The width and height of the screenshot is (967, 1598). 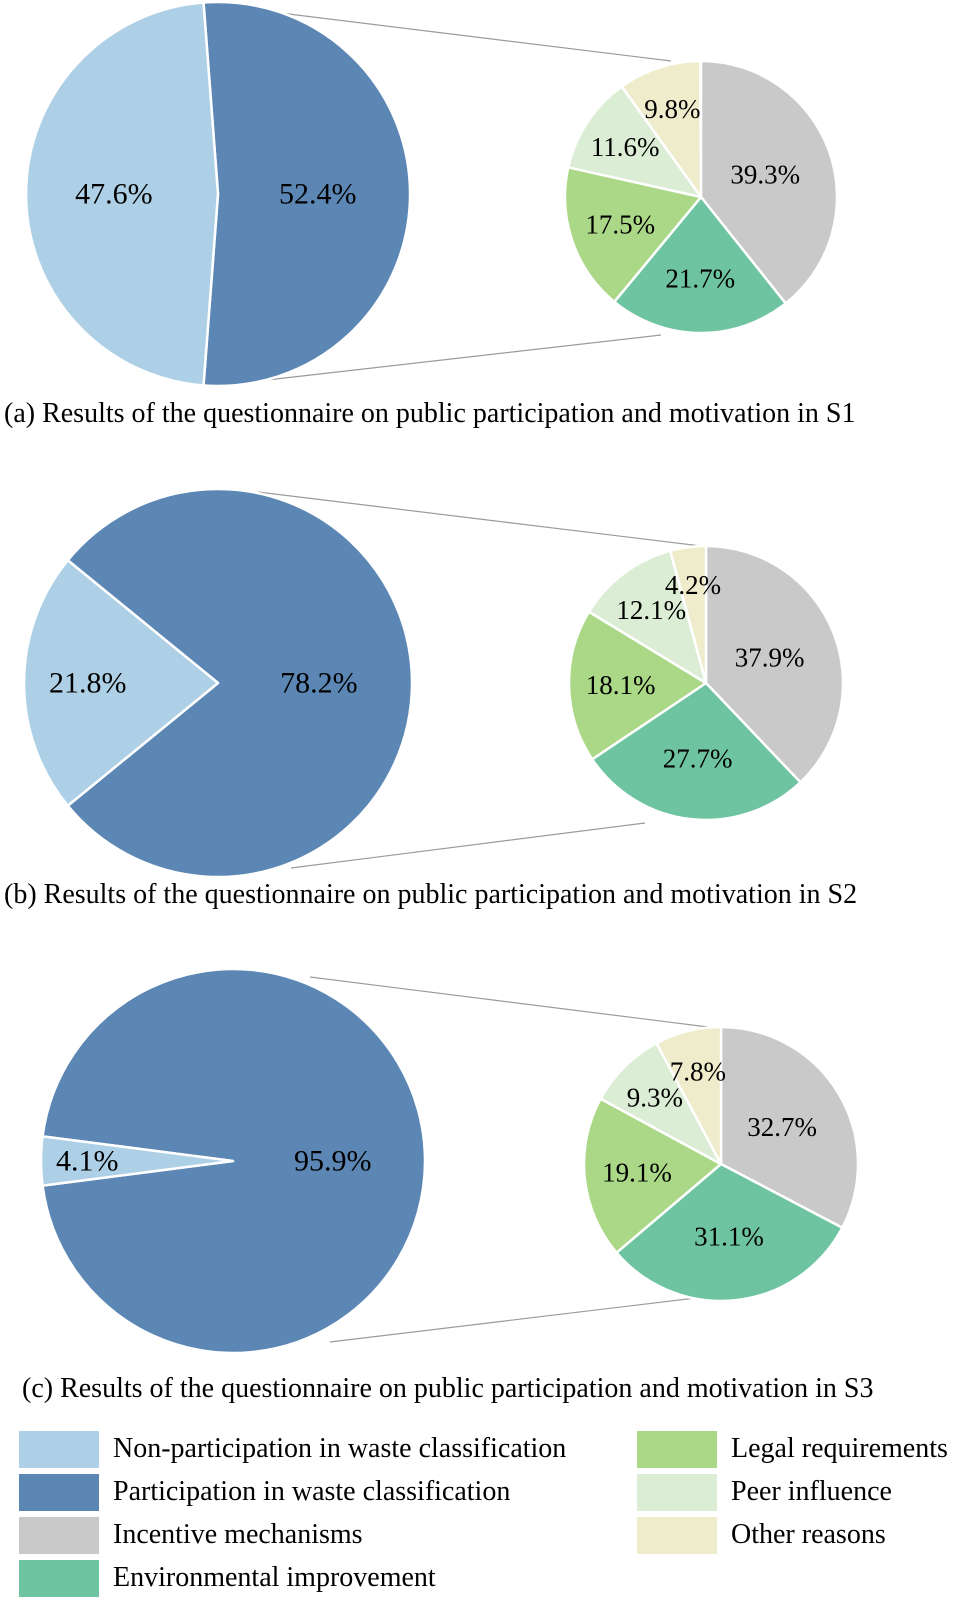 I want to click on legend-swatch-participation, so click(x=59, y=1492).